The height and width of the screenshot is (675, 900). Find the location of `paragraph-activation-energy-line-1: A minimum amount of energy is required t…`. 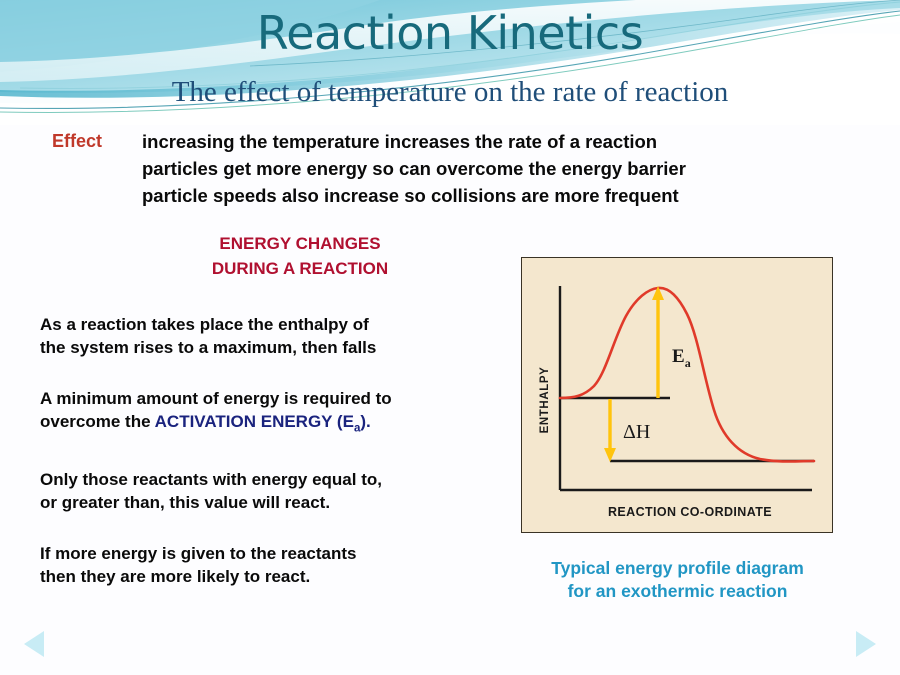

paragraph-activation-energy-line-1: A minimum amount of energy is required t… is located at coordinates (216, 398).